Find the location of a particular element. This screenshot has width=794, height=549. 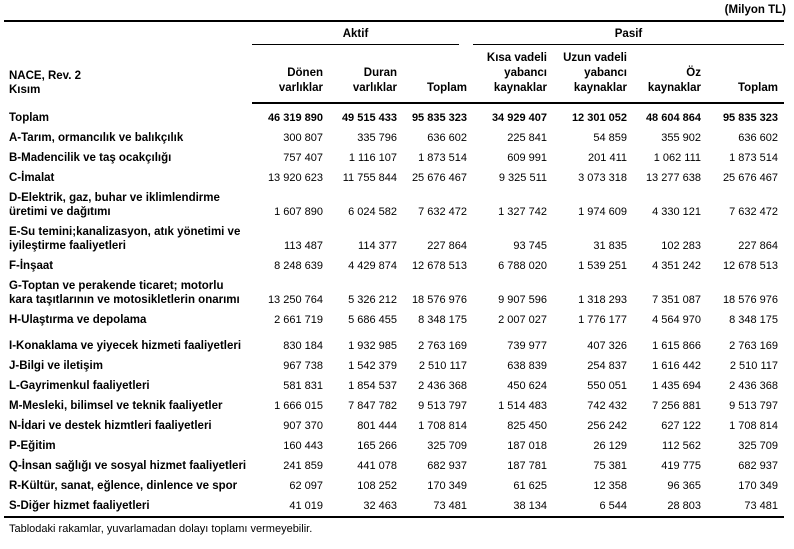

row-label: P-Eğitim is located at coordinates (32, 446).